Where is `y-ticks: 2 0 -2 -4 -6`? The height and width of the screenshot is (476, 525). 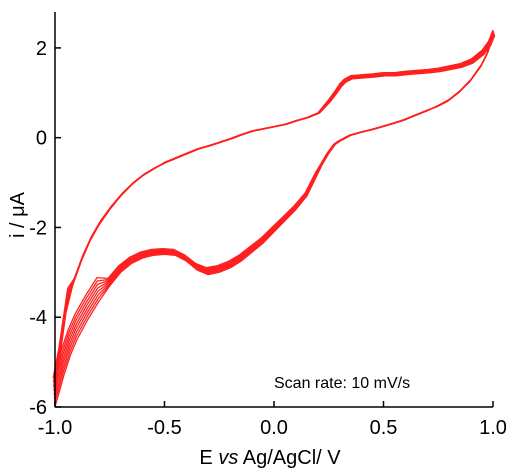 y-ticks: 2 0 -2 -4 -6 is located at coordinates (45, 228).